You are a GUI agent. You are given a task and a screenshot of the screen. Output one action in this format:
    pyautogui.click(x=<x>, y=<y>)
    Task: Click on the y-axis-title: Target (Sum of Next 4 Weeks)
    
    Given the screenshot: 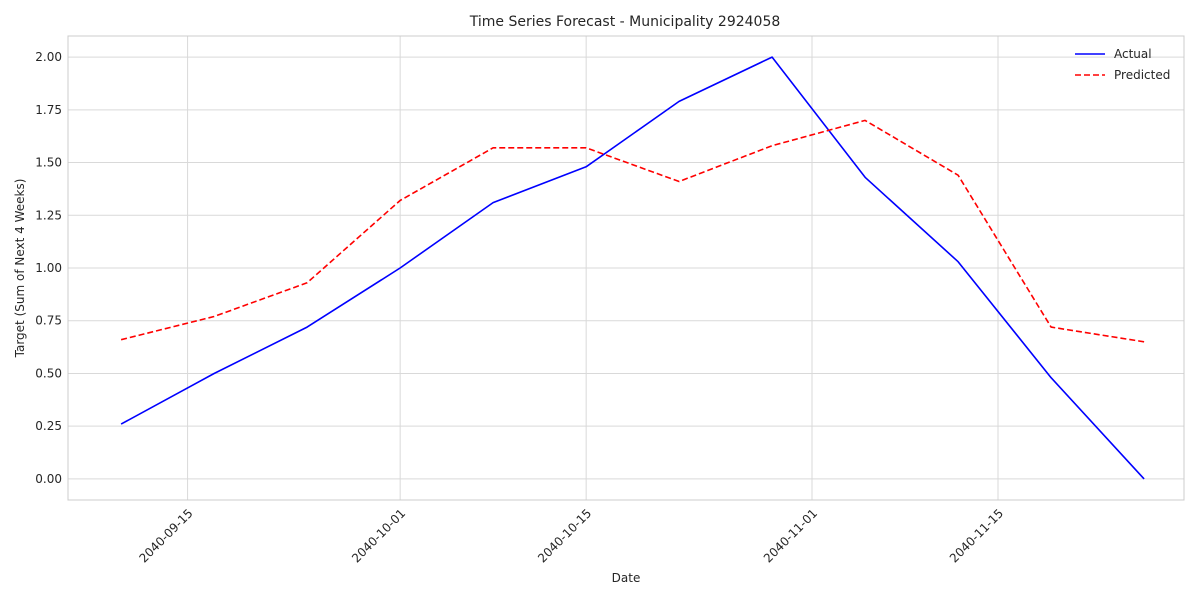 What is the action you would take?
    pyautogui.click(x=20, y=269)
    